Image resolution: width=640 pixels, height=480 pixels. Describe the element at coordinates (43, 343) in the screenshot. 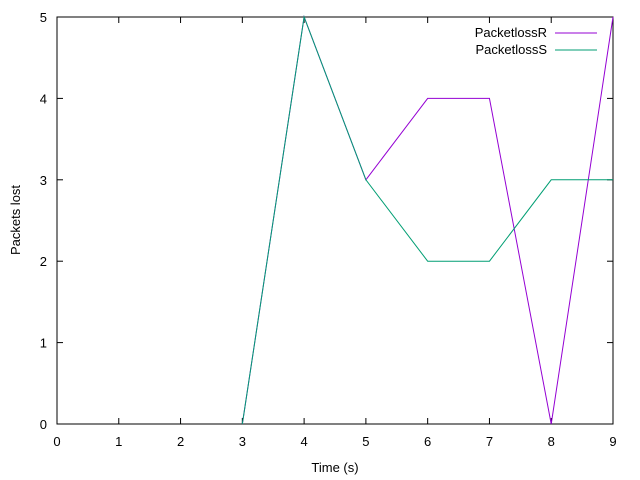

I see `y-tick-label: 1` at that location.